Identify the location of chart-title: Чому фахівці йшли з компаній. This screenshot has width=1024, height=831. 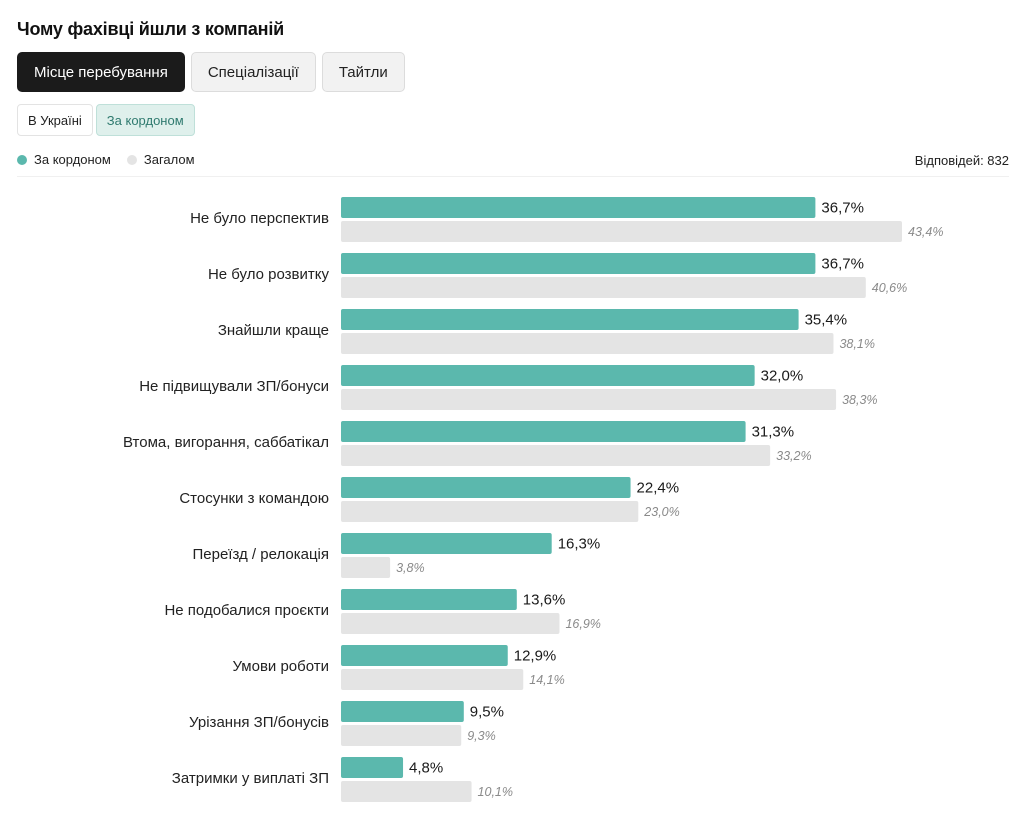
(150, 29).